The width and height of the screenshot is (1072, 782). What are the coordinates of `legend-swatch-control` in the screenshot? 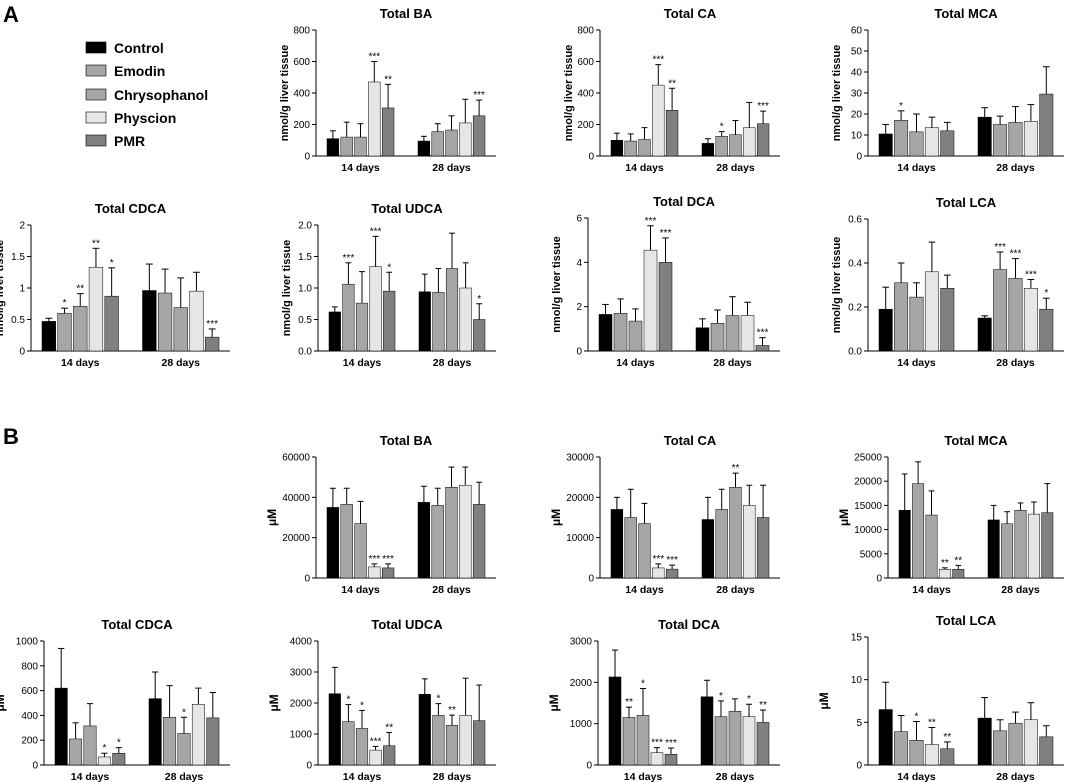 It's located at (96, 47).